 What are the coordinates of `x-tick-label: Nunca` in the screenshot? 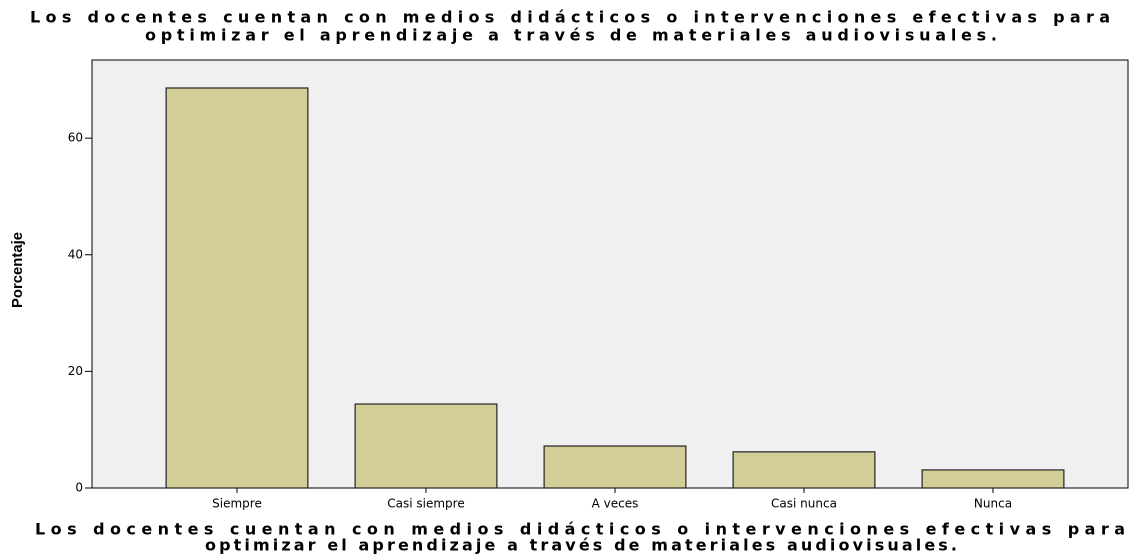 It's located at (993, 504).